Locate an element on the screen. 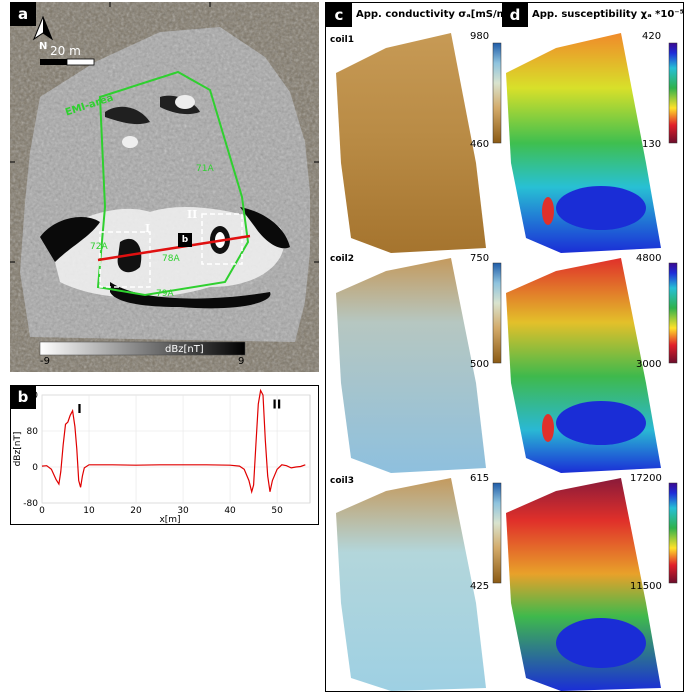 Image resolution: width=685 pixels, height=694 pixels. feature-label-79A: 79A is located at coordinates (165, 294).